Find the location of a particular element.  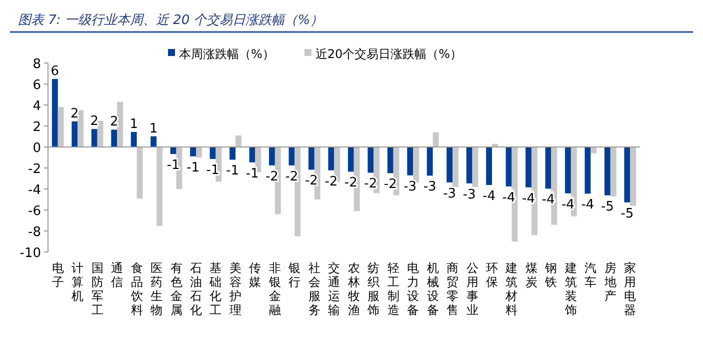

x-tick-label: 有色金属 is located at coordinates (176, 289).